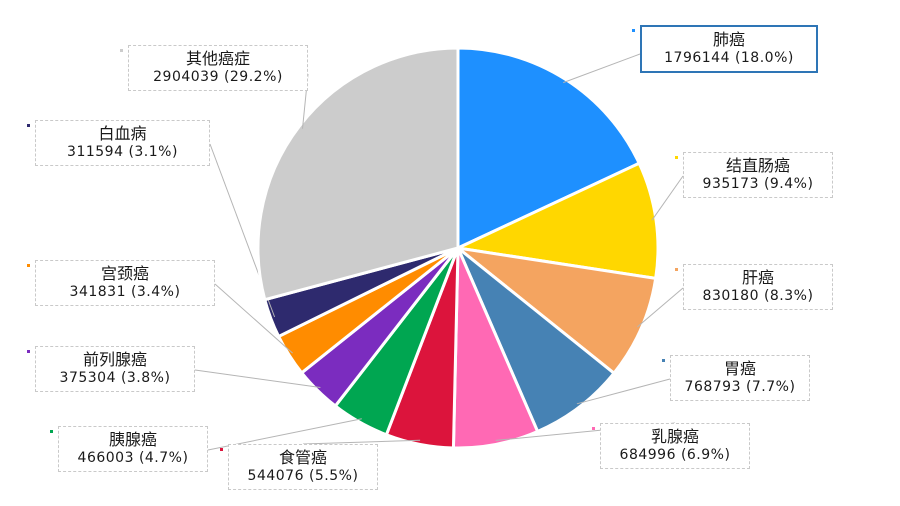 This screenshot has height=506, width=900. What do you see at coordinates (217, 58) in the screenshot?
I see `data-label-name-10: 其他癌症` at bounding box center [217, 58].